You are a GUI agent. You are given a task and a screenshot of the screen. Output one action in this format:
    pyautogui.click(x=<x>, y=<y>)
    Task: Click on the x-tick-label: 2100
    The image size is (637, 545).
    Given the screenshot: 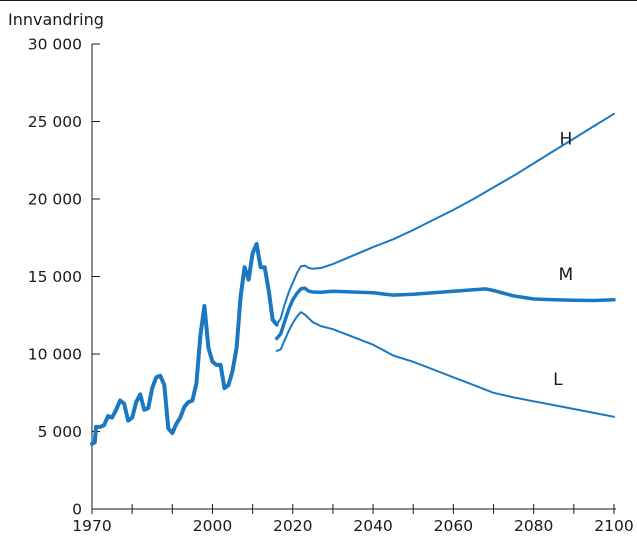 What is the action you would take?
    pyautogui.click(x=613, y=526)
    